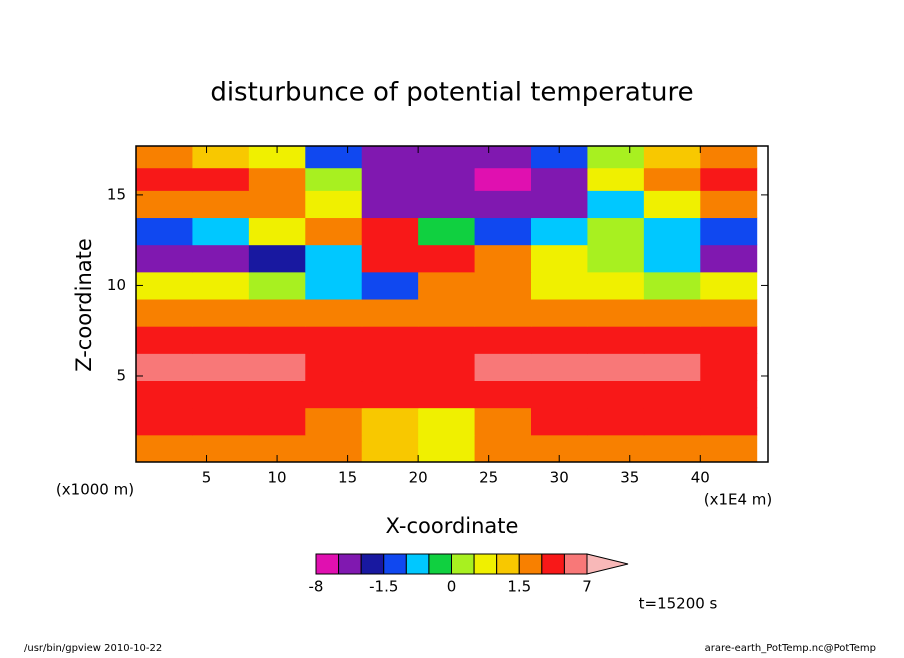  What do you see at coordinates (790, 648) in the screenshot?
I see `footer-right: arare-earth_PotTemp.nc@PotTemp` at bounding box center [790, 648].